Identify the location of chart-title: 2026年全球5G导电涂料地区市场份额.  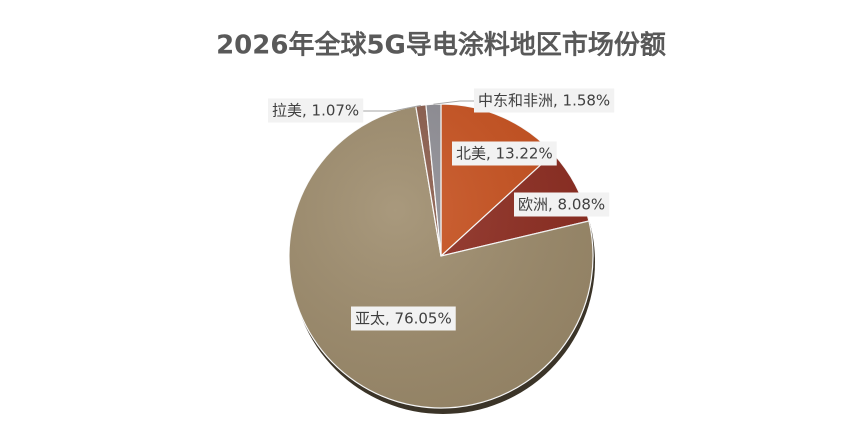
(441, 45).